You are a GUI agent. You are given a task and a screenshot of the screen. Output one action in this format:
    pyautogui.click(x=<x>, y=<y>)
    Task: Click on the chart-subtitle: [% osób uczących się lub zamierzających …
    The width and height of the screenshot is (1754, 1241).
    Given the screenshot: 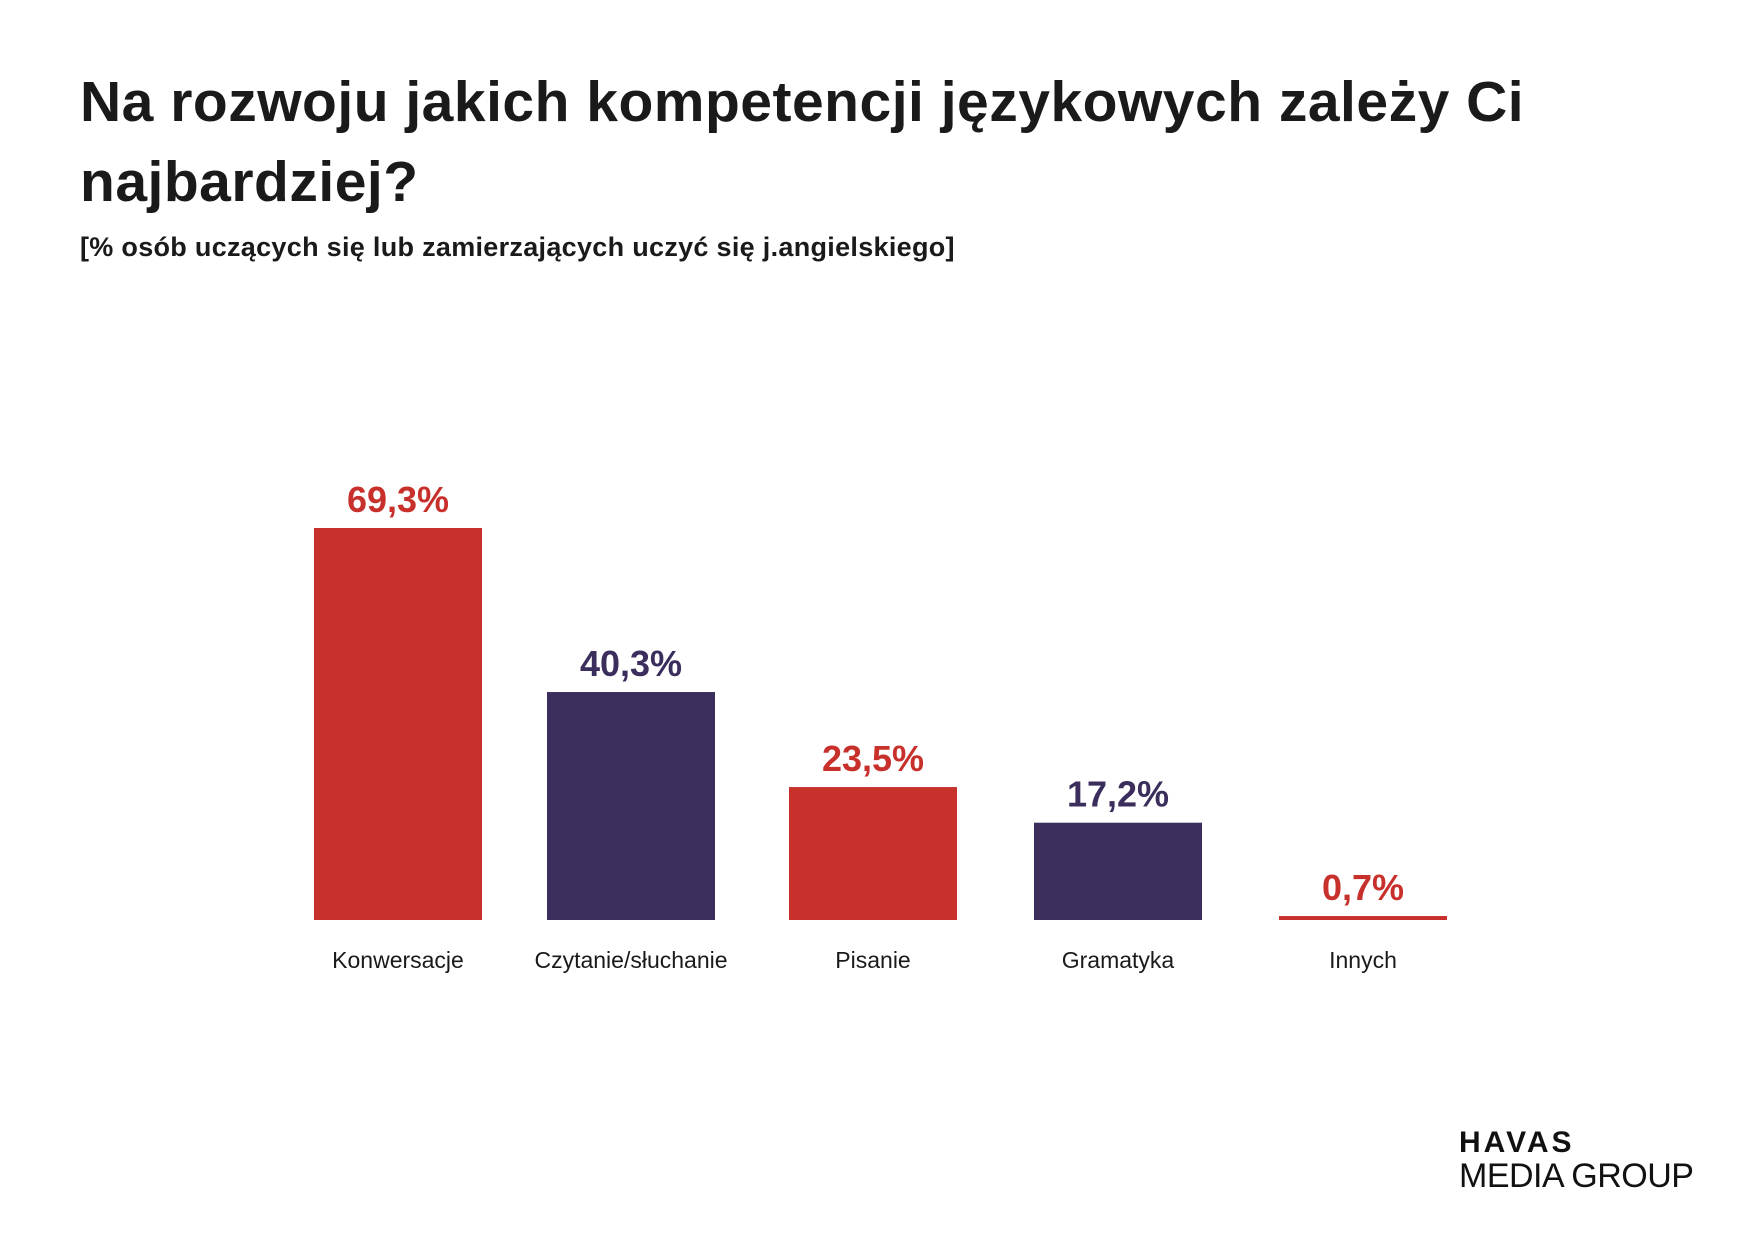 What is the action you would take?
    pyautogui.click(x=517, y=247)
    